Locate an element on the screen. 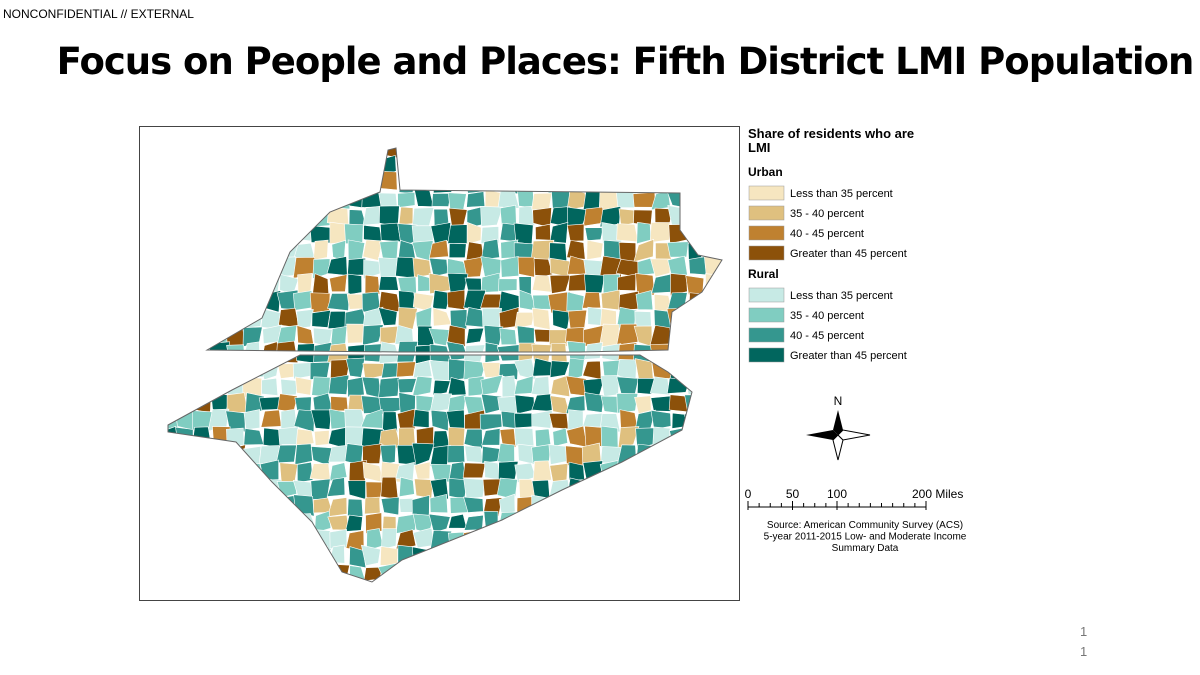  source-note: Source: American Community Survey (ACS) is located at coordinates (865, 525).